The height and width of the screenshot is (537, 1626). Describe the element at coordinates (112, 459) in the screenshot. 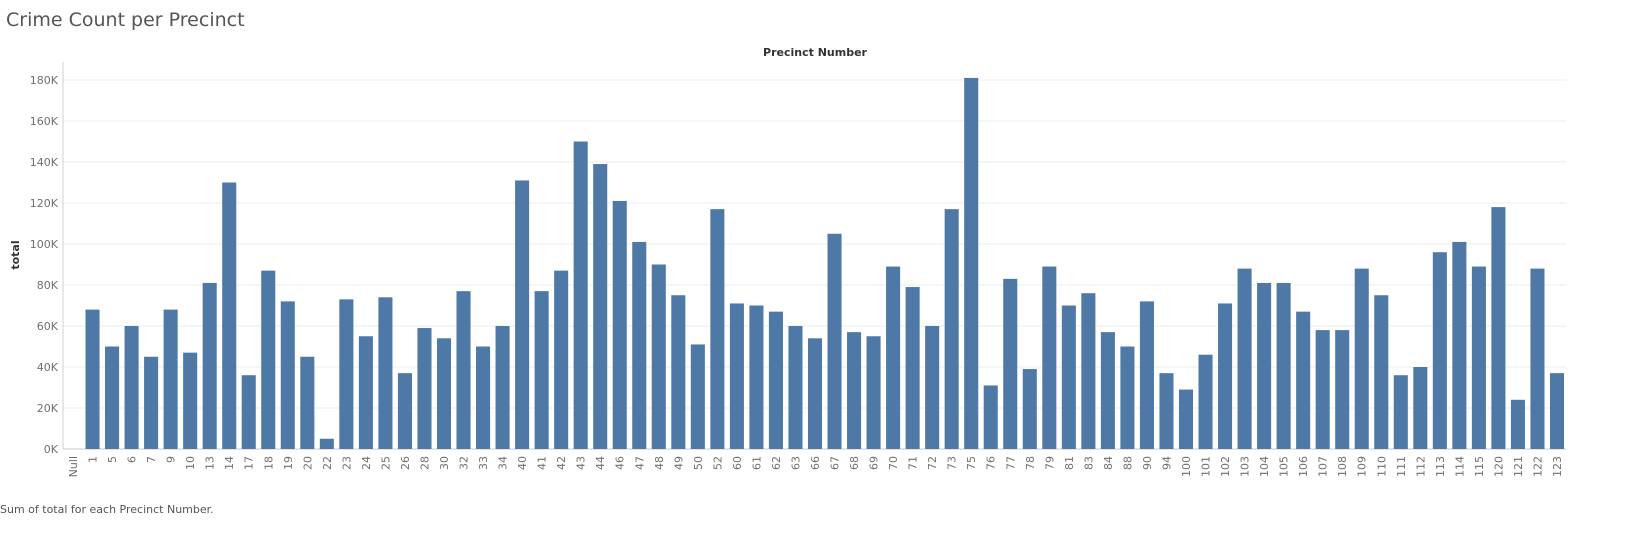

I see `x-tick-label: 5` at that location.